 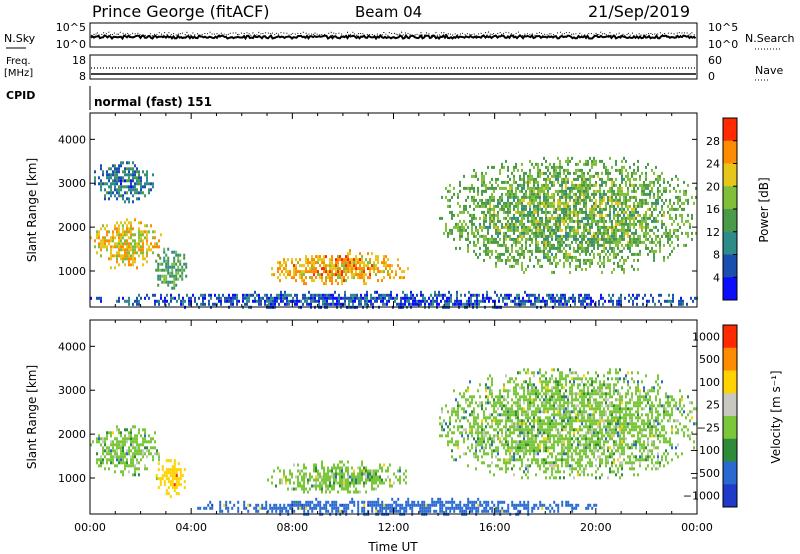 I want to click on xtick-label: 04:00, so click(x=191, y=527).